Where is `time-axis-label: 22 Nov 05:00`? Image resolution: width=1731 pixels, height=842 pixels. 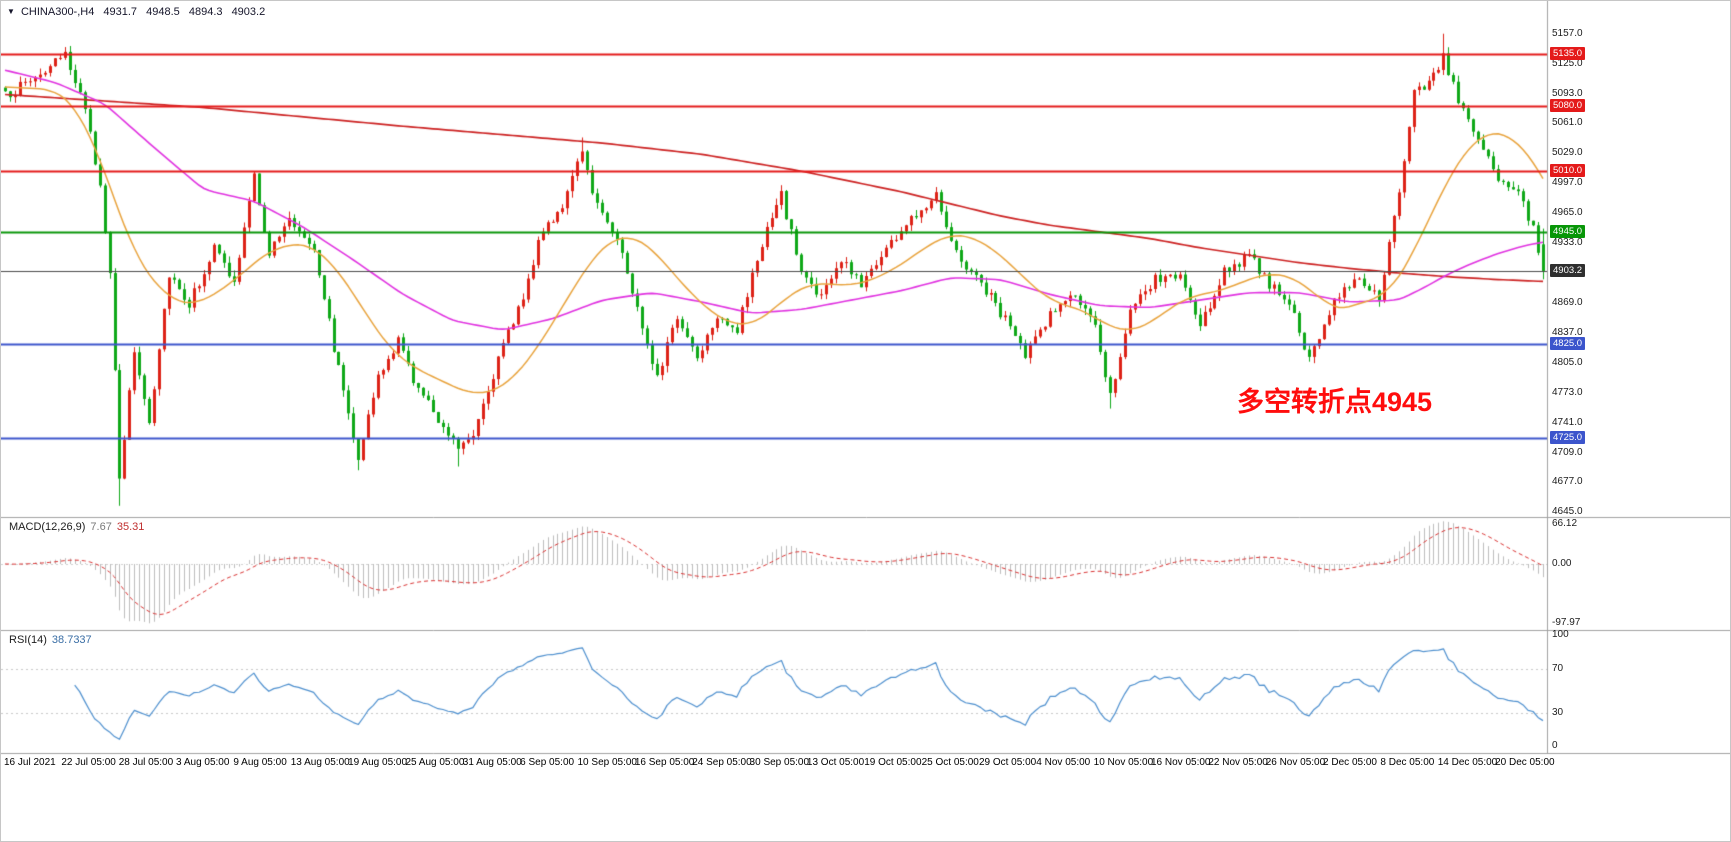
time-axis-label: 22 Nov 05:00 is located at coordinates (1238, 762).